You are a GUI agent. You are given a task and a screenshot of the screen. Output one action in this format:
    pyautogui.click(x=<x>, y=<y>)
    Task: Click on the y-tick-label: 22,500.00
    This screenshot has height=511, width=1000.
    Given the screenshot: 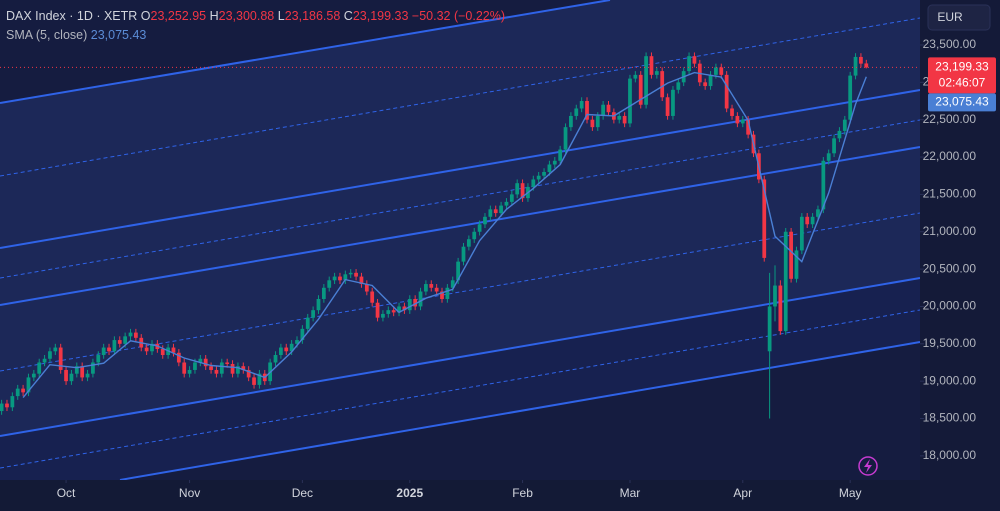 What is the action you would take?
    pyautogui.click(x=950, y=119)
    